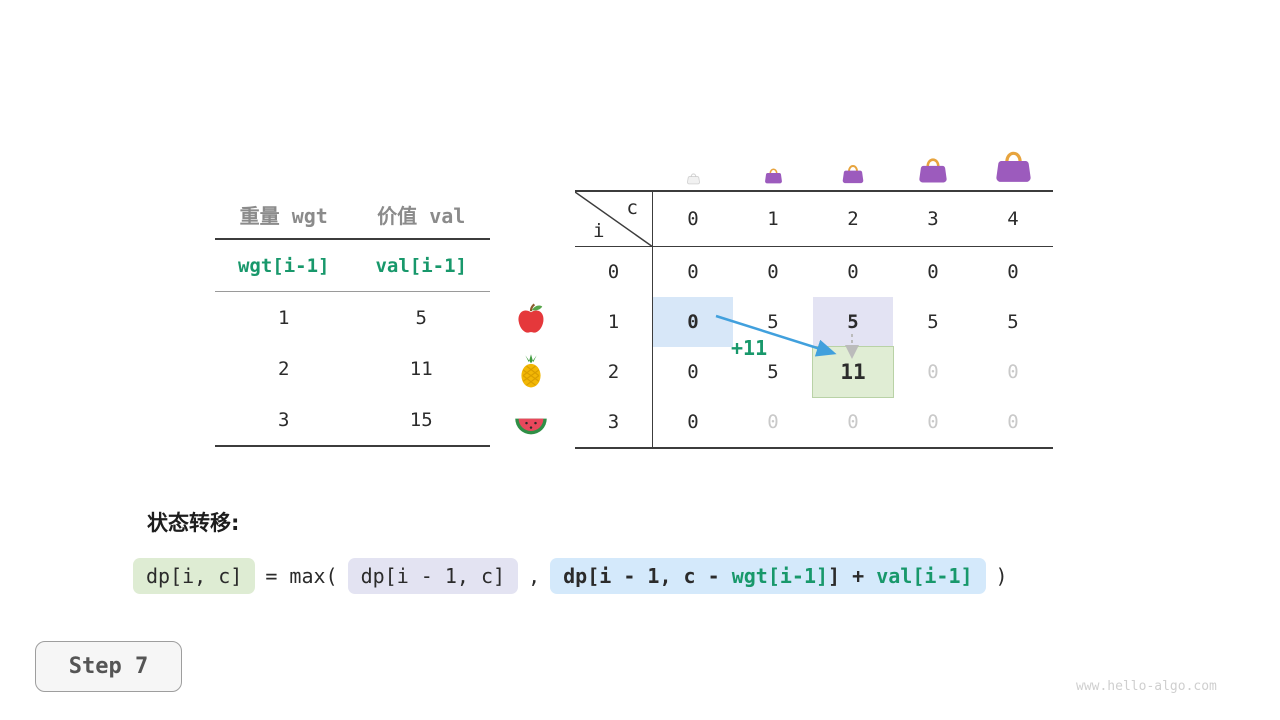 Image resolution: width=1280 pixels, height=720 pixels. What do you see at coordinates (853, 272) in the screenshot?
I see `dp-cell-0-2: 0` at bounding box center [853, 272].